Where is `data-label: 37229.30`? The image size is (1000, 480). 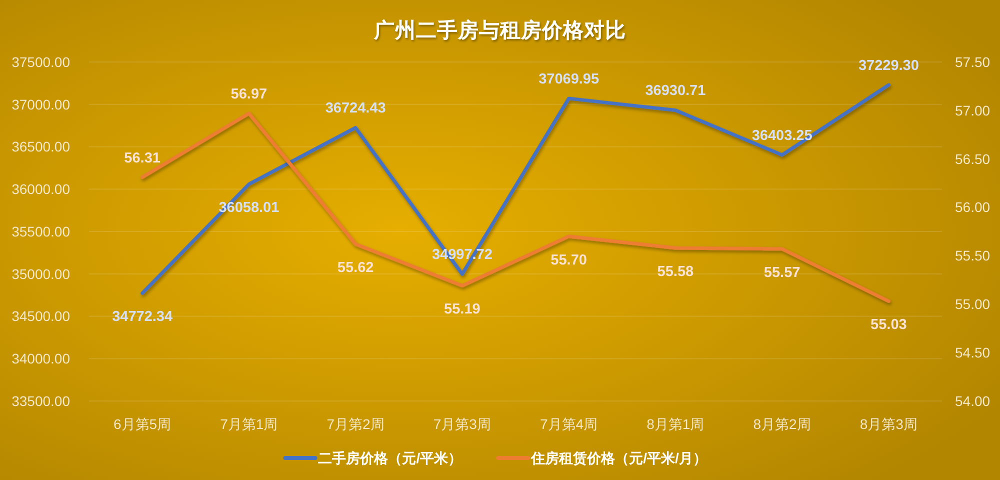 data-label: 37229.30 is located at coordinates (888, 66).